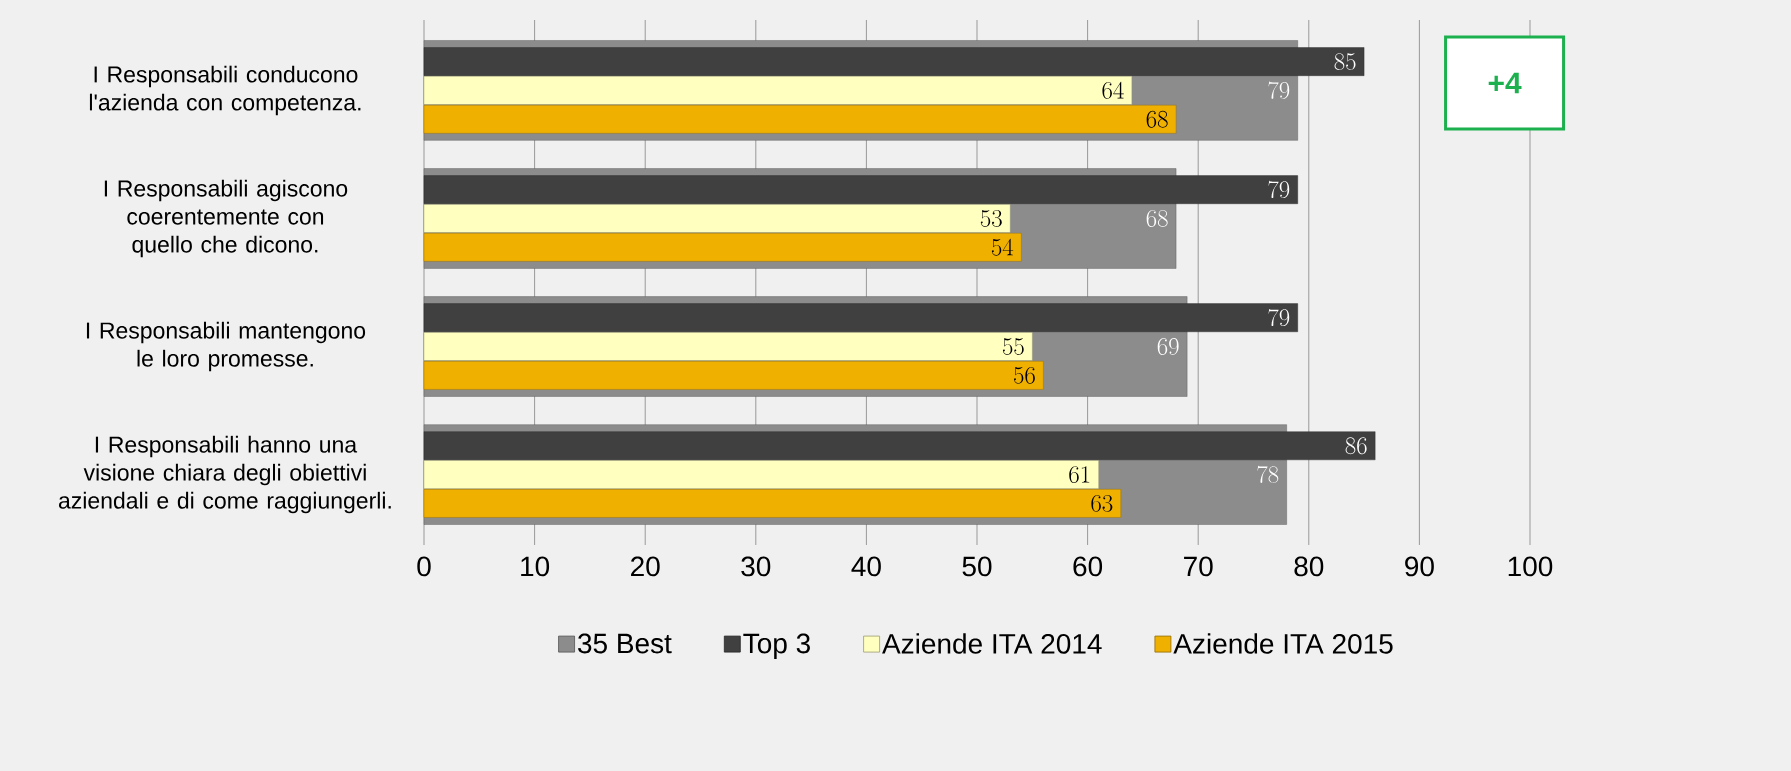  What do you see at coordinates (1113, 90) in the screenshot?
I see `data-label: 64` at bounding box center [1113, 90].